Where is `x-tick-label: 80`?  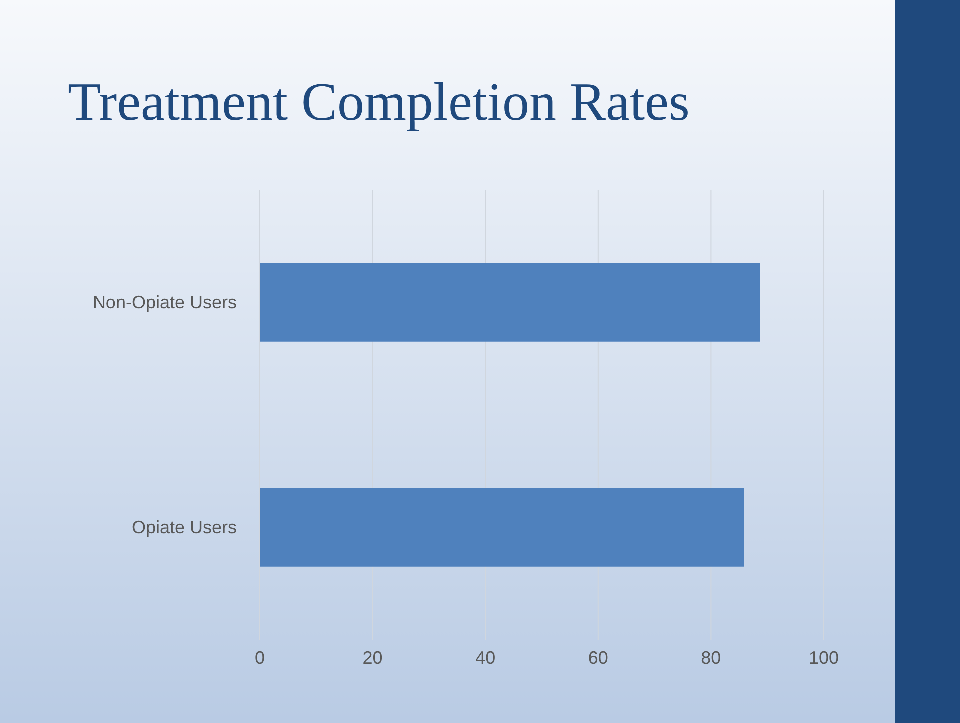
x-tick-label: 80 is located at coordinates (711, 658).